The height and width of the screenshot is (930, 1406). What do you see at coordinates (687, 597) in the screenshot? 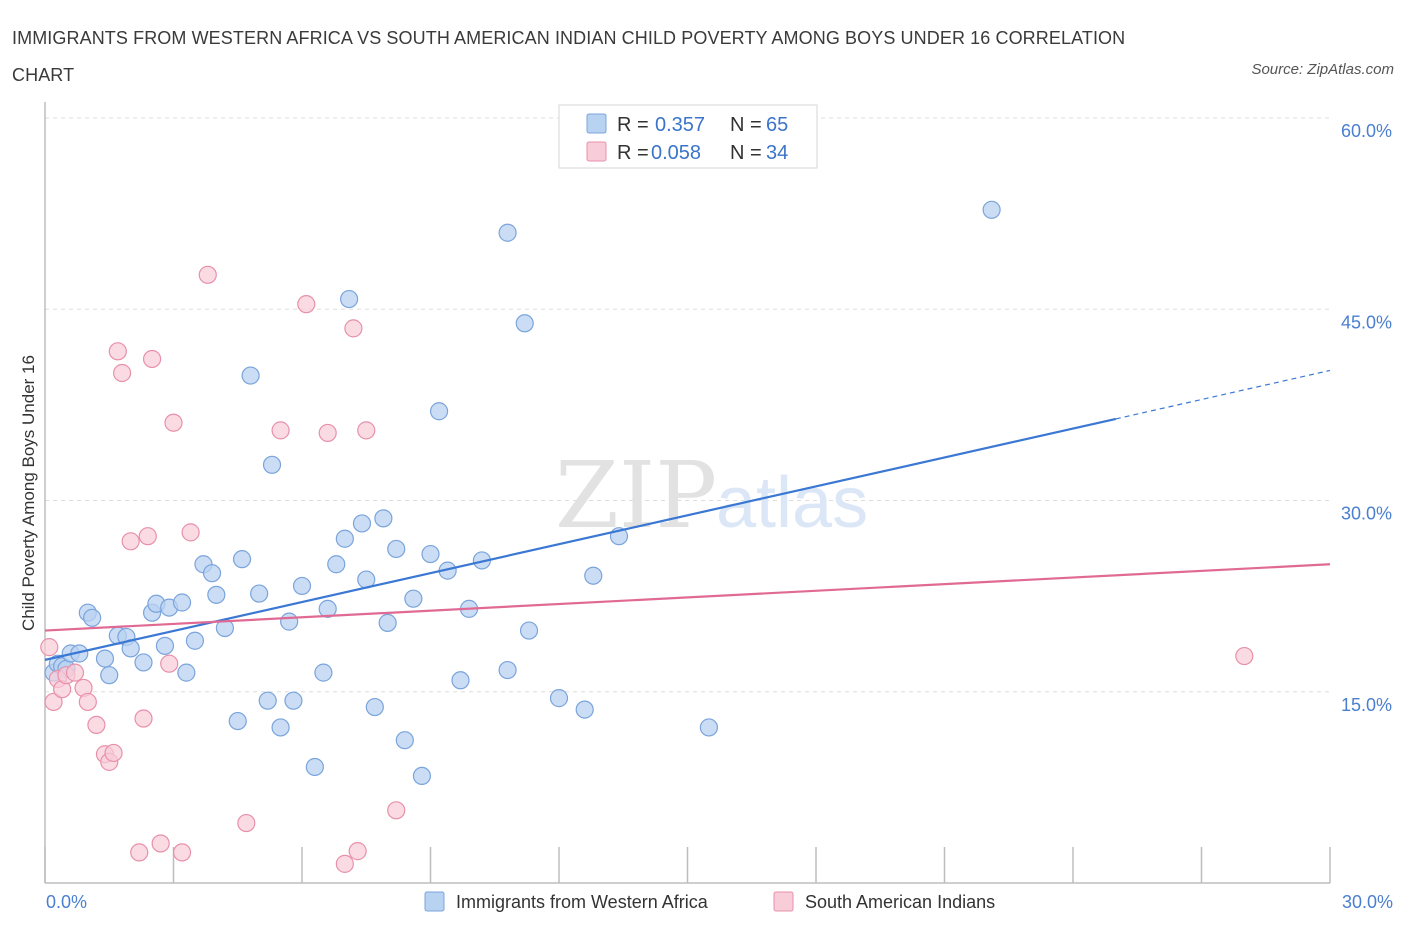
I see `trend-line-south-american-indians` at bounding box center [687, 597].